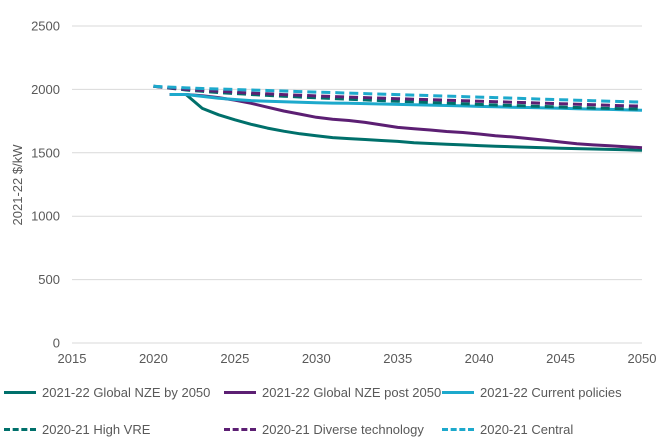 The width and height of the screenshot is (658, 442). Describe the element at coordinates (45, 26) in the screenshot. I see `y-tick-label: 2500` at that location.